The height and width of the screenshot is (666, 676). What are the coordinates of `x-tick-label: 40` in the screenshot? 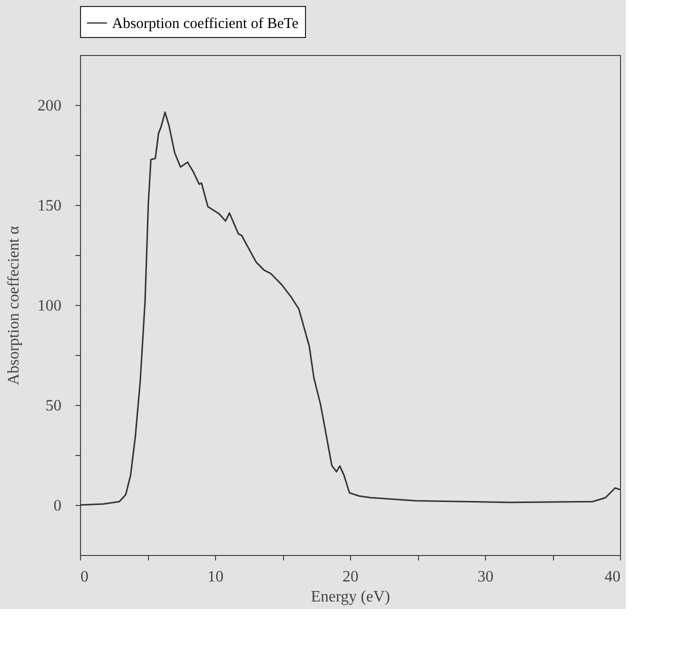 It's located at (612, 577).